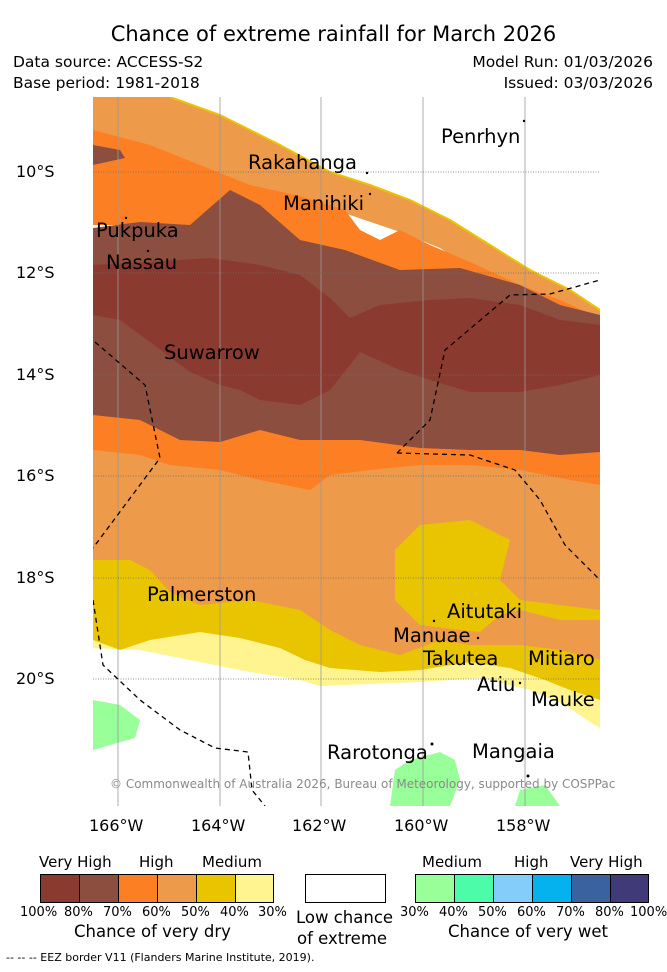 This screenshot has height=972, width=667. I want to click on legend-dry-heading-medium: Medium, so click(232, 862).